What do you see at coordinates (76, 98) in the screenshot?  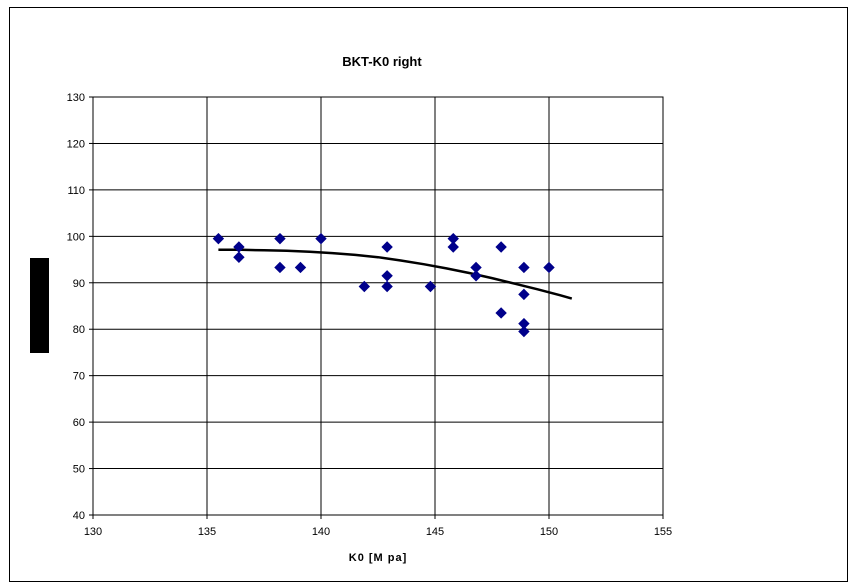 I see `y-tick-label: 130` at bounding box center [76, 98].